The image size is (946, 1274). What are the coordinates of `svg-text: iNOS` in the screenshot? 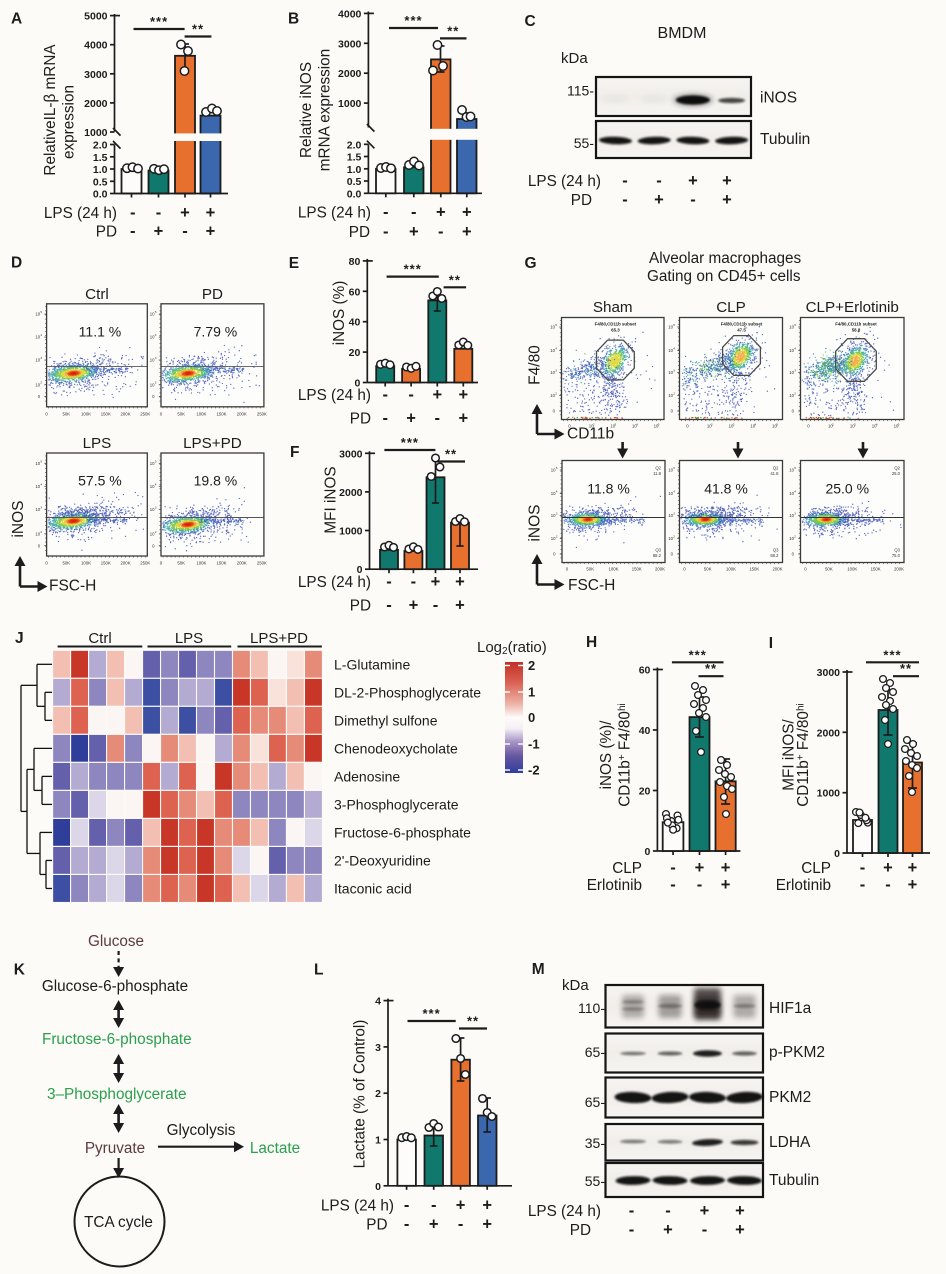 It's located at (778, 98).